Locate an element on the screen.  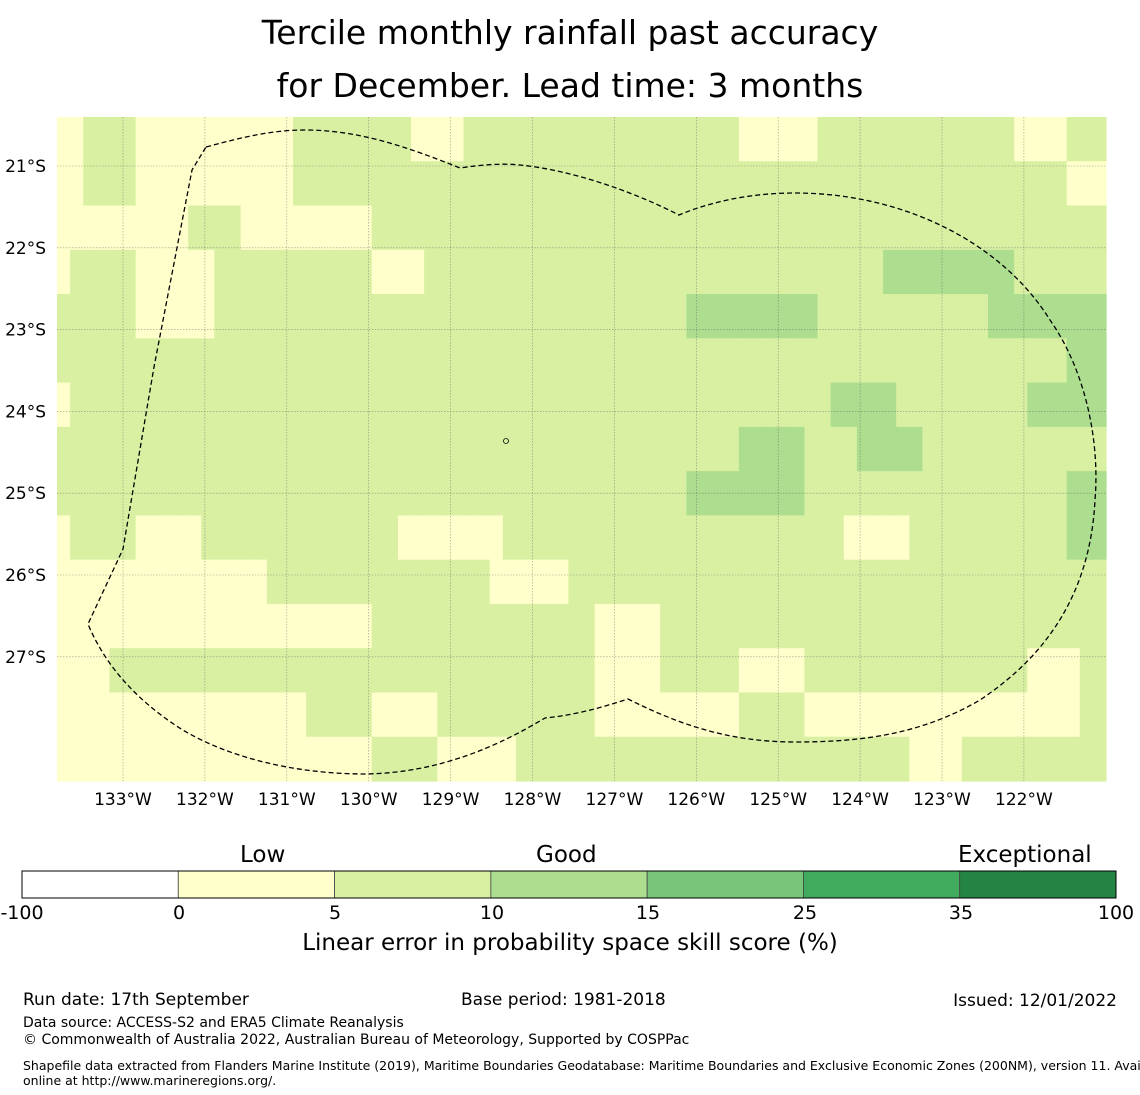
colorbar-category-low: Low is located at coordinates (263, 855).